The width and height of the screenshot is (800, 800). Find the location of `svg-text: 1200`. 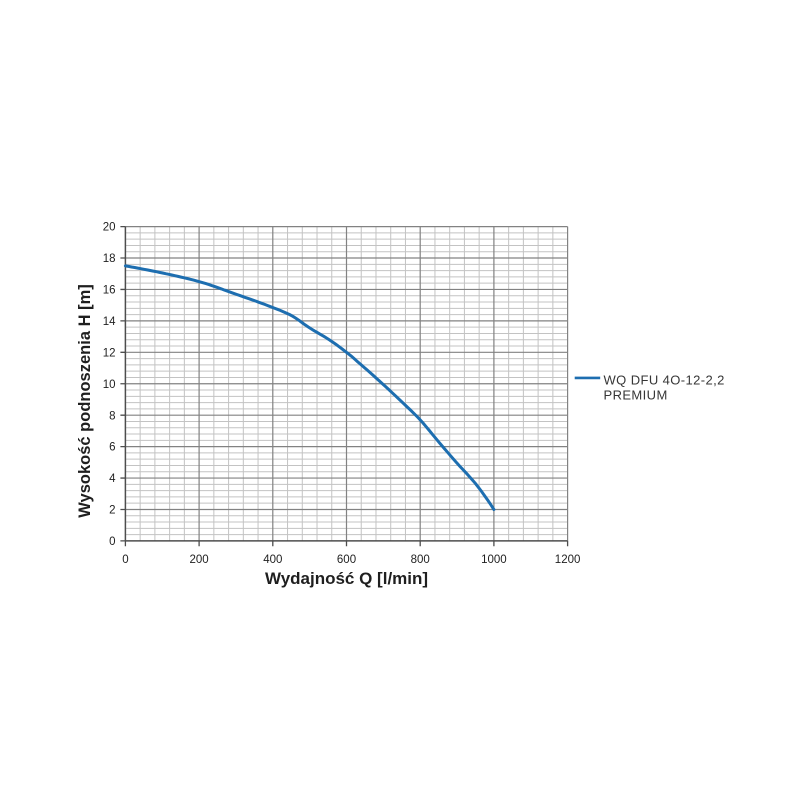

svg-text: 1200 is located at coordinates (568, 560).